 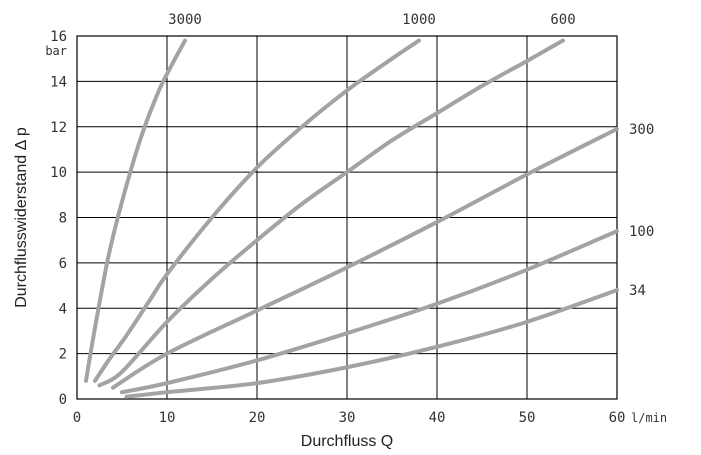 I want to click on y-tick-label: 12, so click(x=58, y=128).